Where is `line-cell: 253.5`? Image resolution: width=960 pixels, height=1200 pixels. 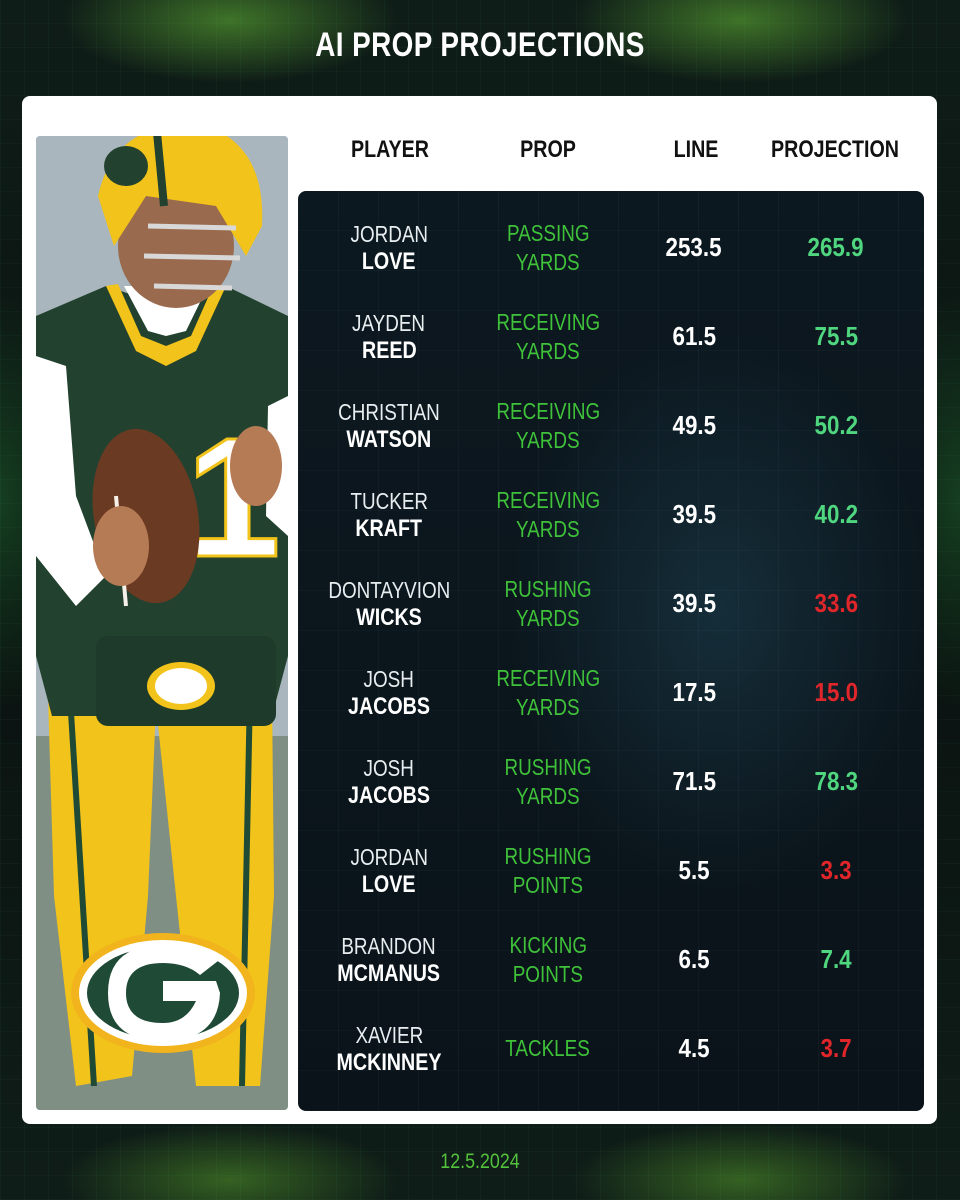
line-cell: 253.5 is located at coordinates (694, 247).